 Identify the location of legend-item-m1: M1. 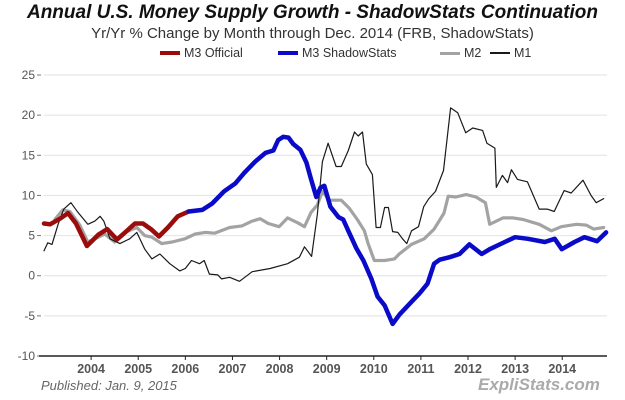
(510, 53).